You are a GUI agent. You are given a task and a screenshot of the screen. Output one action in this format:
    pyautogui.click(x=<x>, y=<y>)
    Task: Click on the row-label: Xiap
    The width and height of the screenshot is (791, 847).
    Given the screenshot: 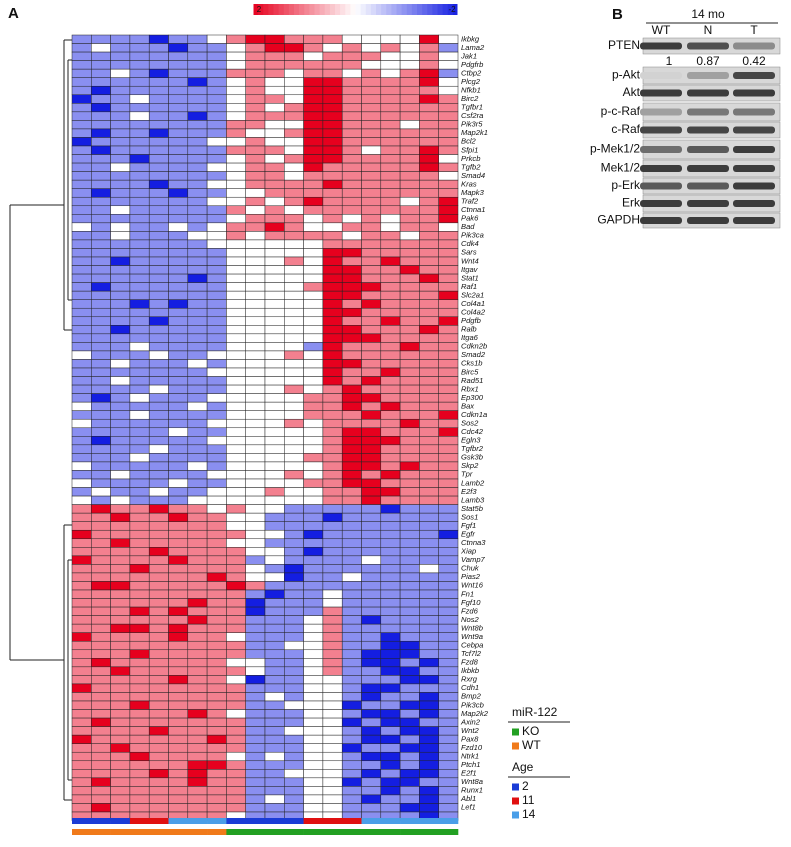 What is the action you would take?
    pyautogui.click(x=468, y=551)
    